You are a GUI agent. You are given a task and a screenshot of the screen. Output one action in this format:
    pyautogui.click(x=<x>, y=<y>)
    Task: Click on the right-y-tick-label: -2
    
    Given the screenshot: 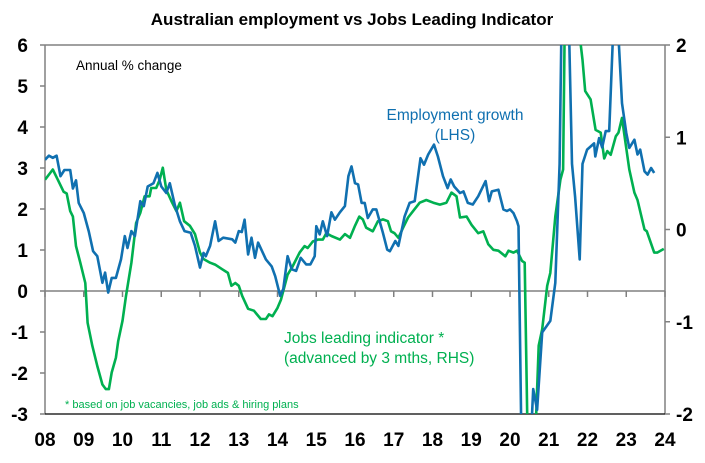 What is the action you would take?
    pyautogui.click(x=684, y=415)
    